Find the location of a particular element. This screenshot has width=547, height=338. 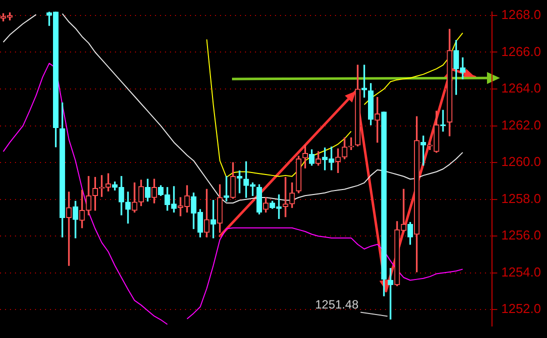

y-tick-label: 1254.0 is located at coordinates (521, 272).